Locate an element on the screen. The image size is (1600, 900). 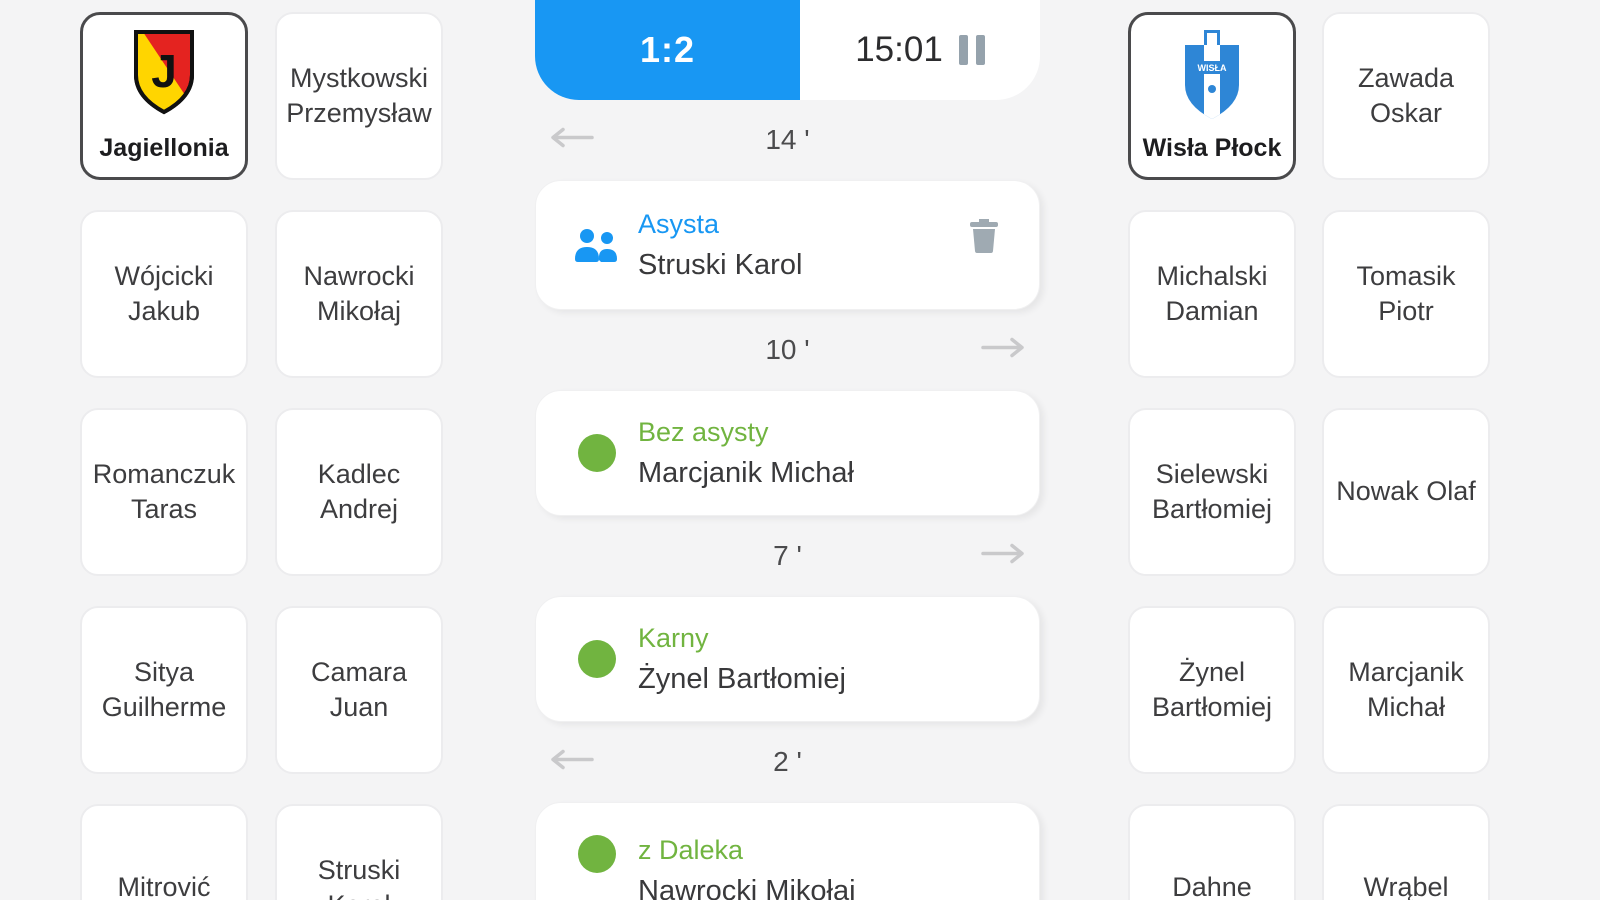
player-name: Żynel Bartłomiej is located at coordinates (1212, 689).